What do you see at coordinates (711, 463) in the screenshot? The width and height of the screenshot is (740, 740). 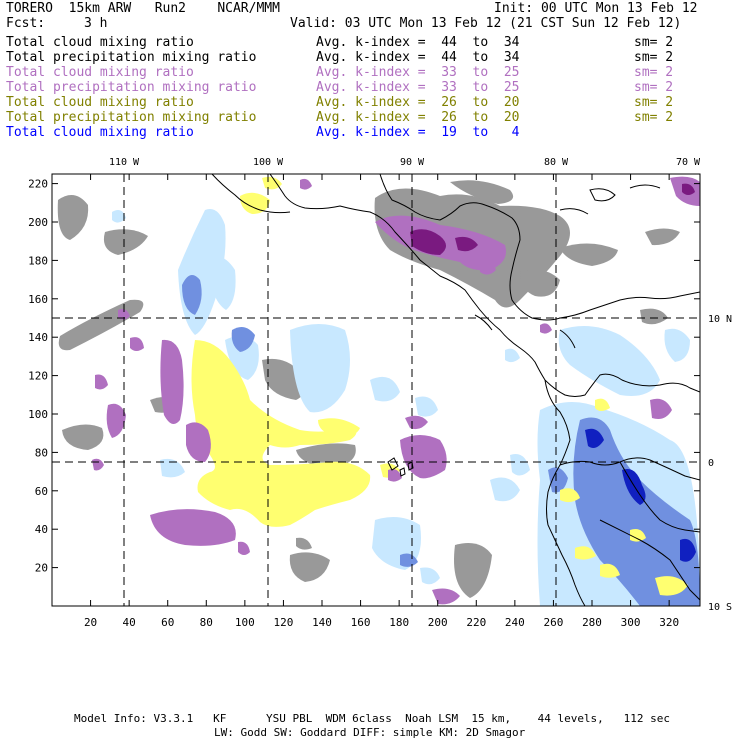 I see `latitude-label: 0` at bounding box center [711, 463].